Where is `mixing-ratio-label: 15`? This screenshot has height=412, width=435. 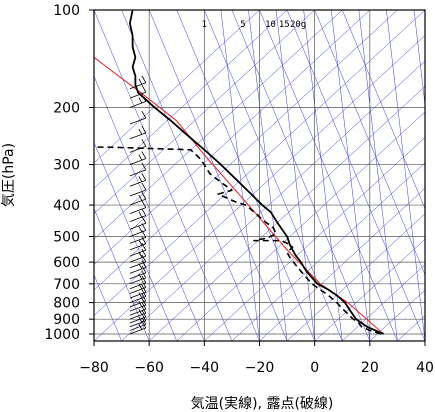
mixing-ratio-label: 15 is located at coordinates (284, 25).